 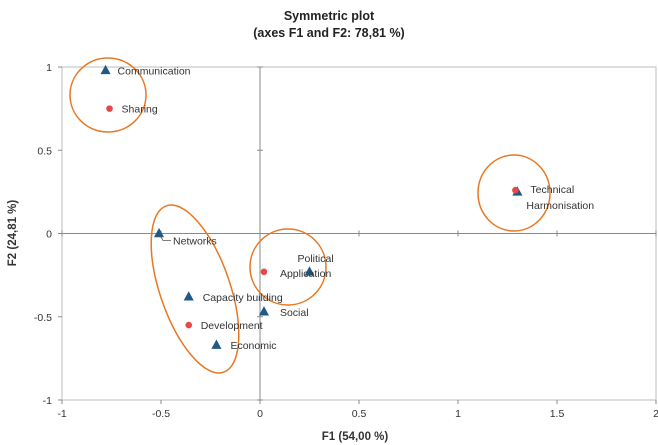 What do you see at coordinates (329, 25) in the screenshot?
I see `chart-title-block: Symmetric plot (axes F1 and F2: 78,81 %)` at bounding box center [329, 25].